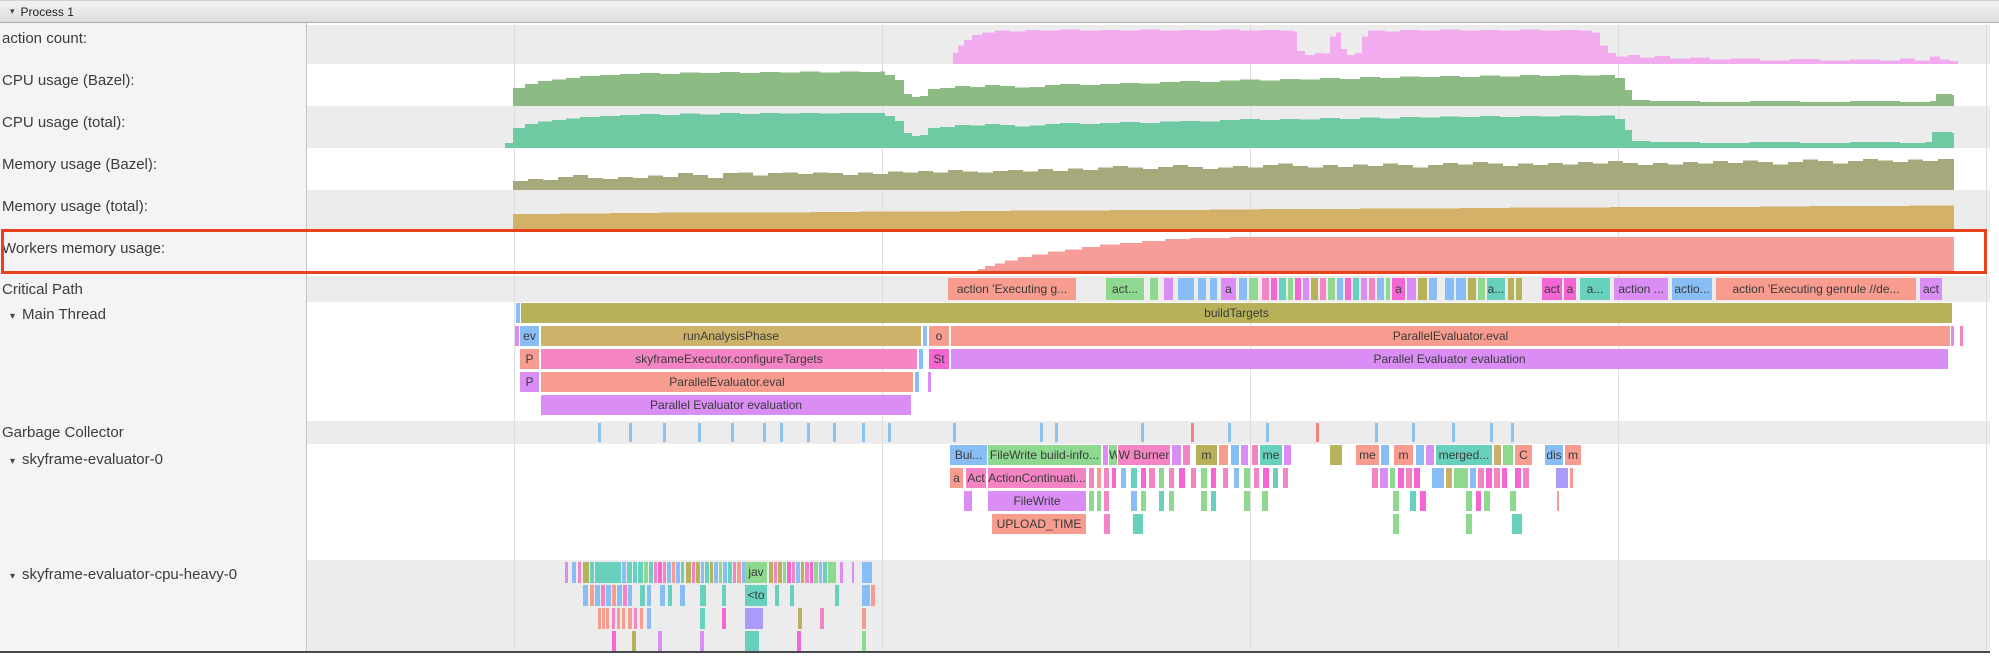 This screenshot has height=665, width=1999. What do you see at coordinates (1523, 455) in the screenshot?
I see `skyframe-evaluator-0-slice-c: C` at bounding box center [1523, 455].